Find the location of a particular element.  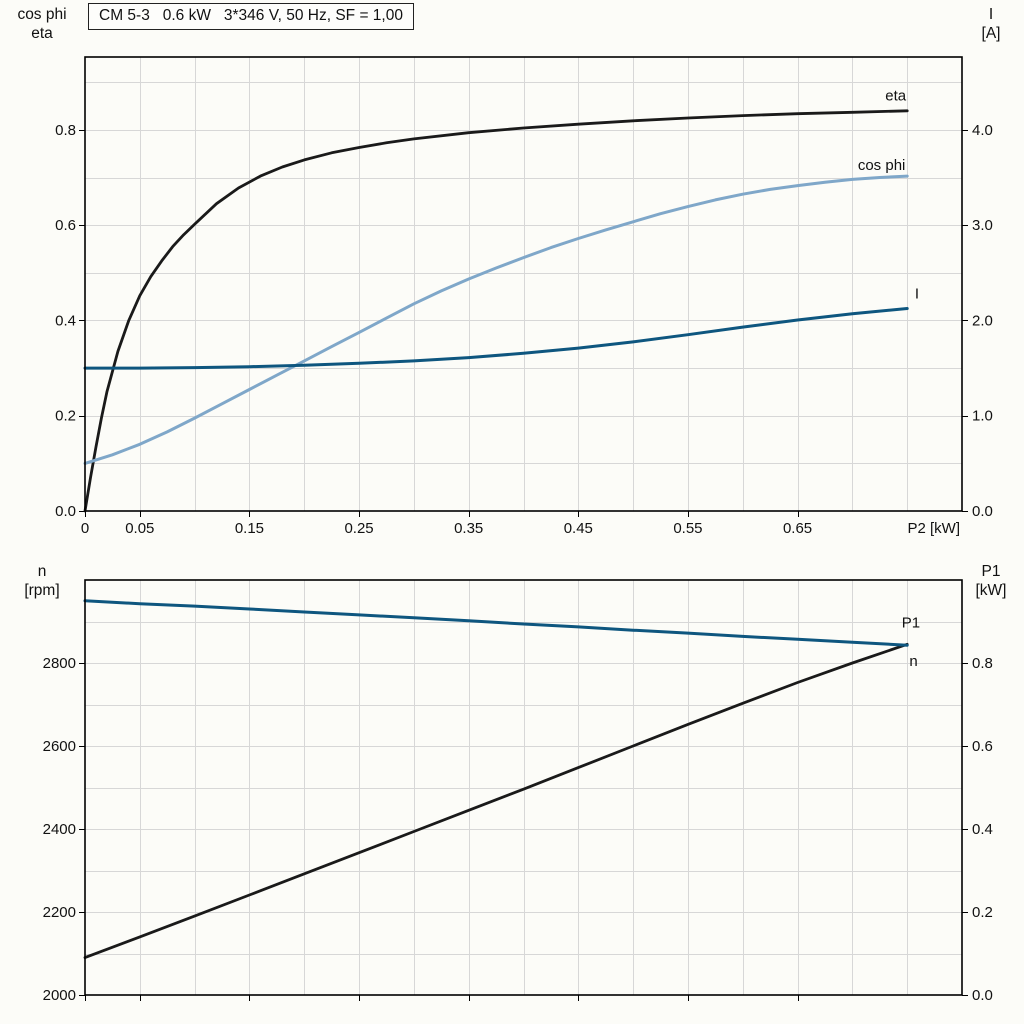

bottom-right-axis-label: P1 [kW] is located at coordinates (991, 581).